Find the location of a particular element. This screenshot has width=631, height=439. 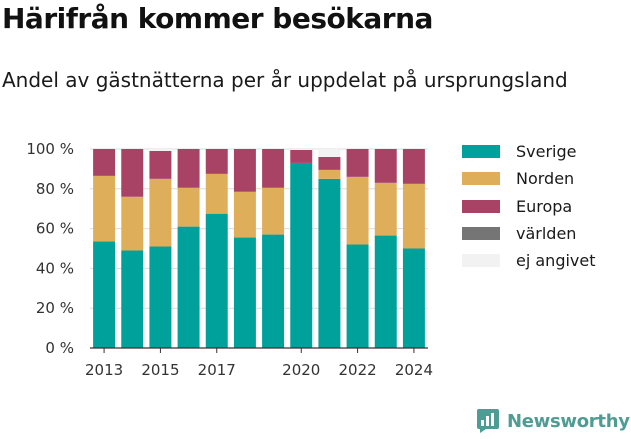

bar-stack-2014 is located at coordinates (132, 248).